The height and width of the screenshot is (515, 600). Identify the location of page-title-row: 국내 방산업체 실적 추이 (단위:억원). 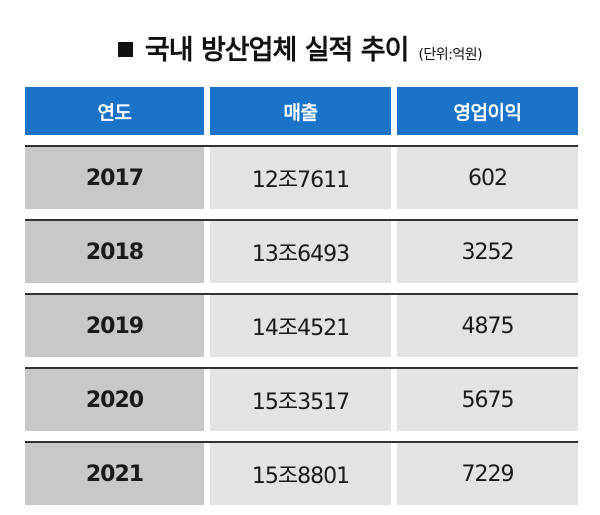
(300, 52).